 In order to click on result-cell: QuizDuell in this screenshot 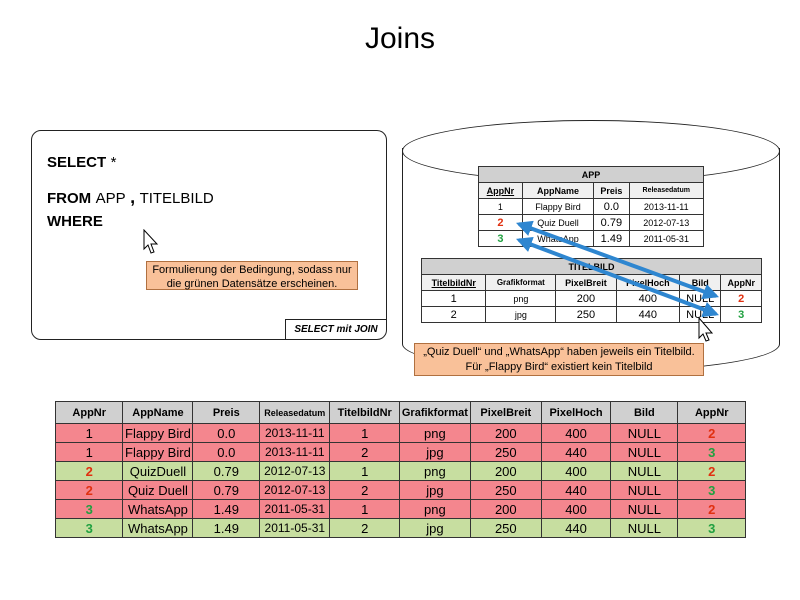, I will do `click(158, 471)`.